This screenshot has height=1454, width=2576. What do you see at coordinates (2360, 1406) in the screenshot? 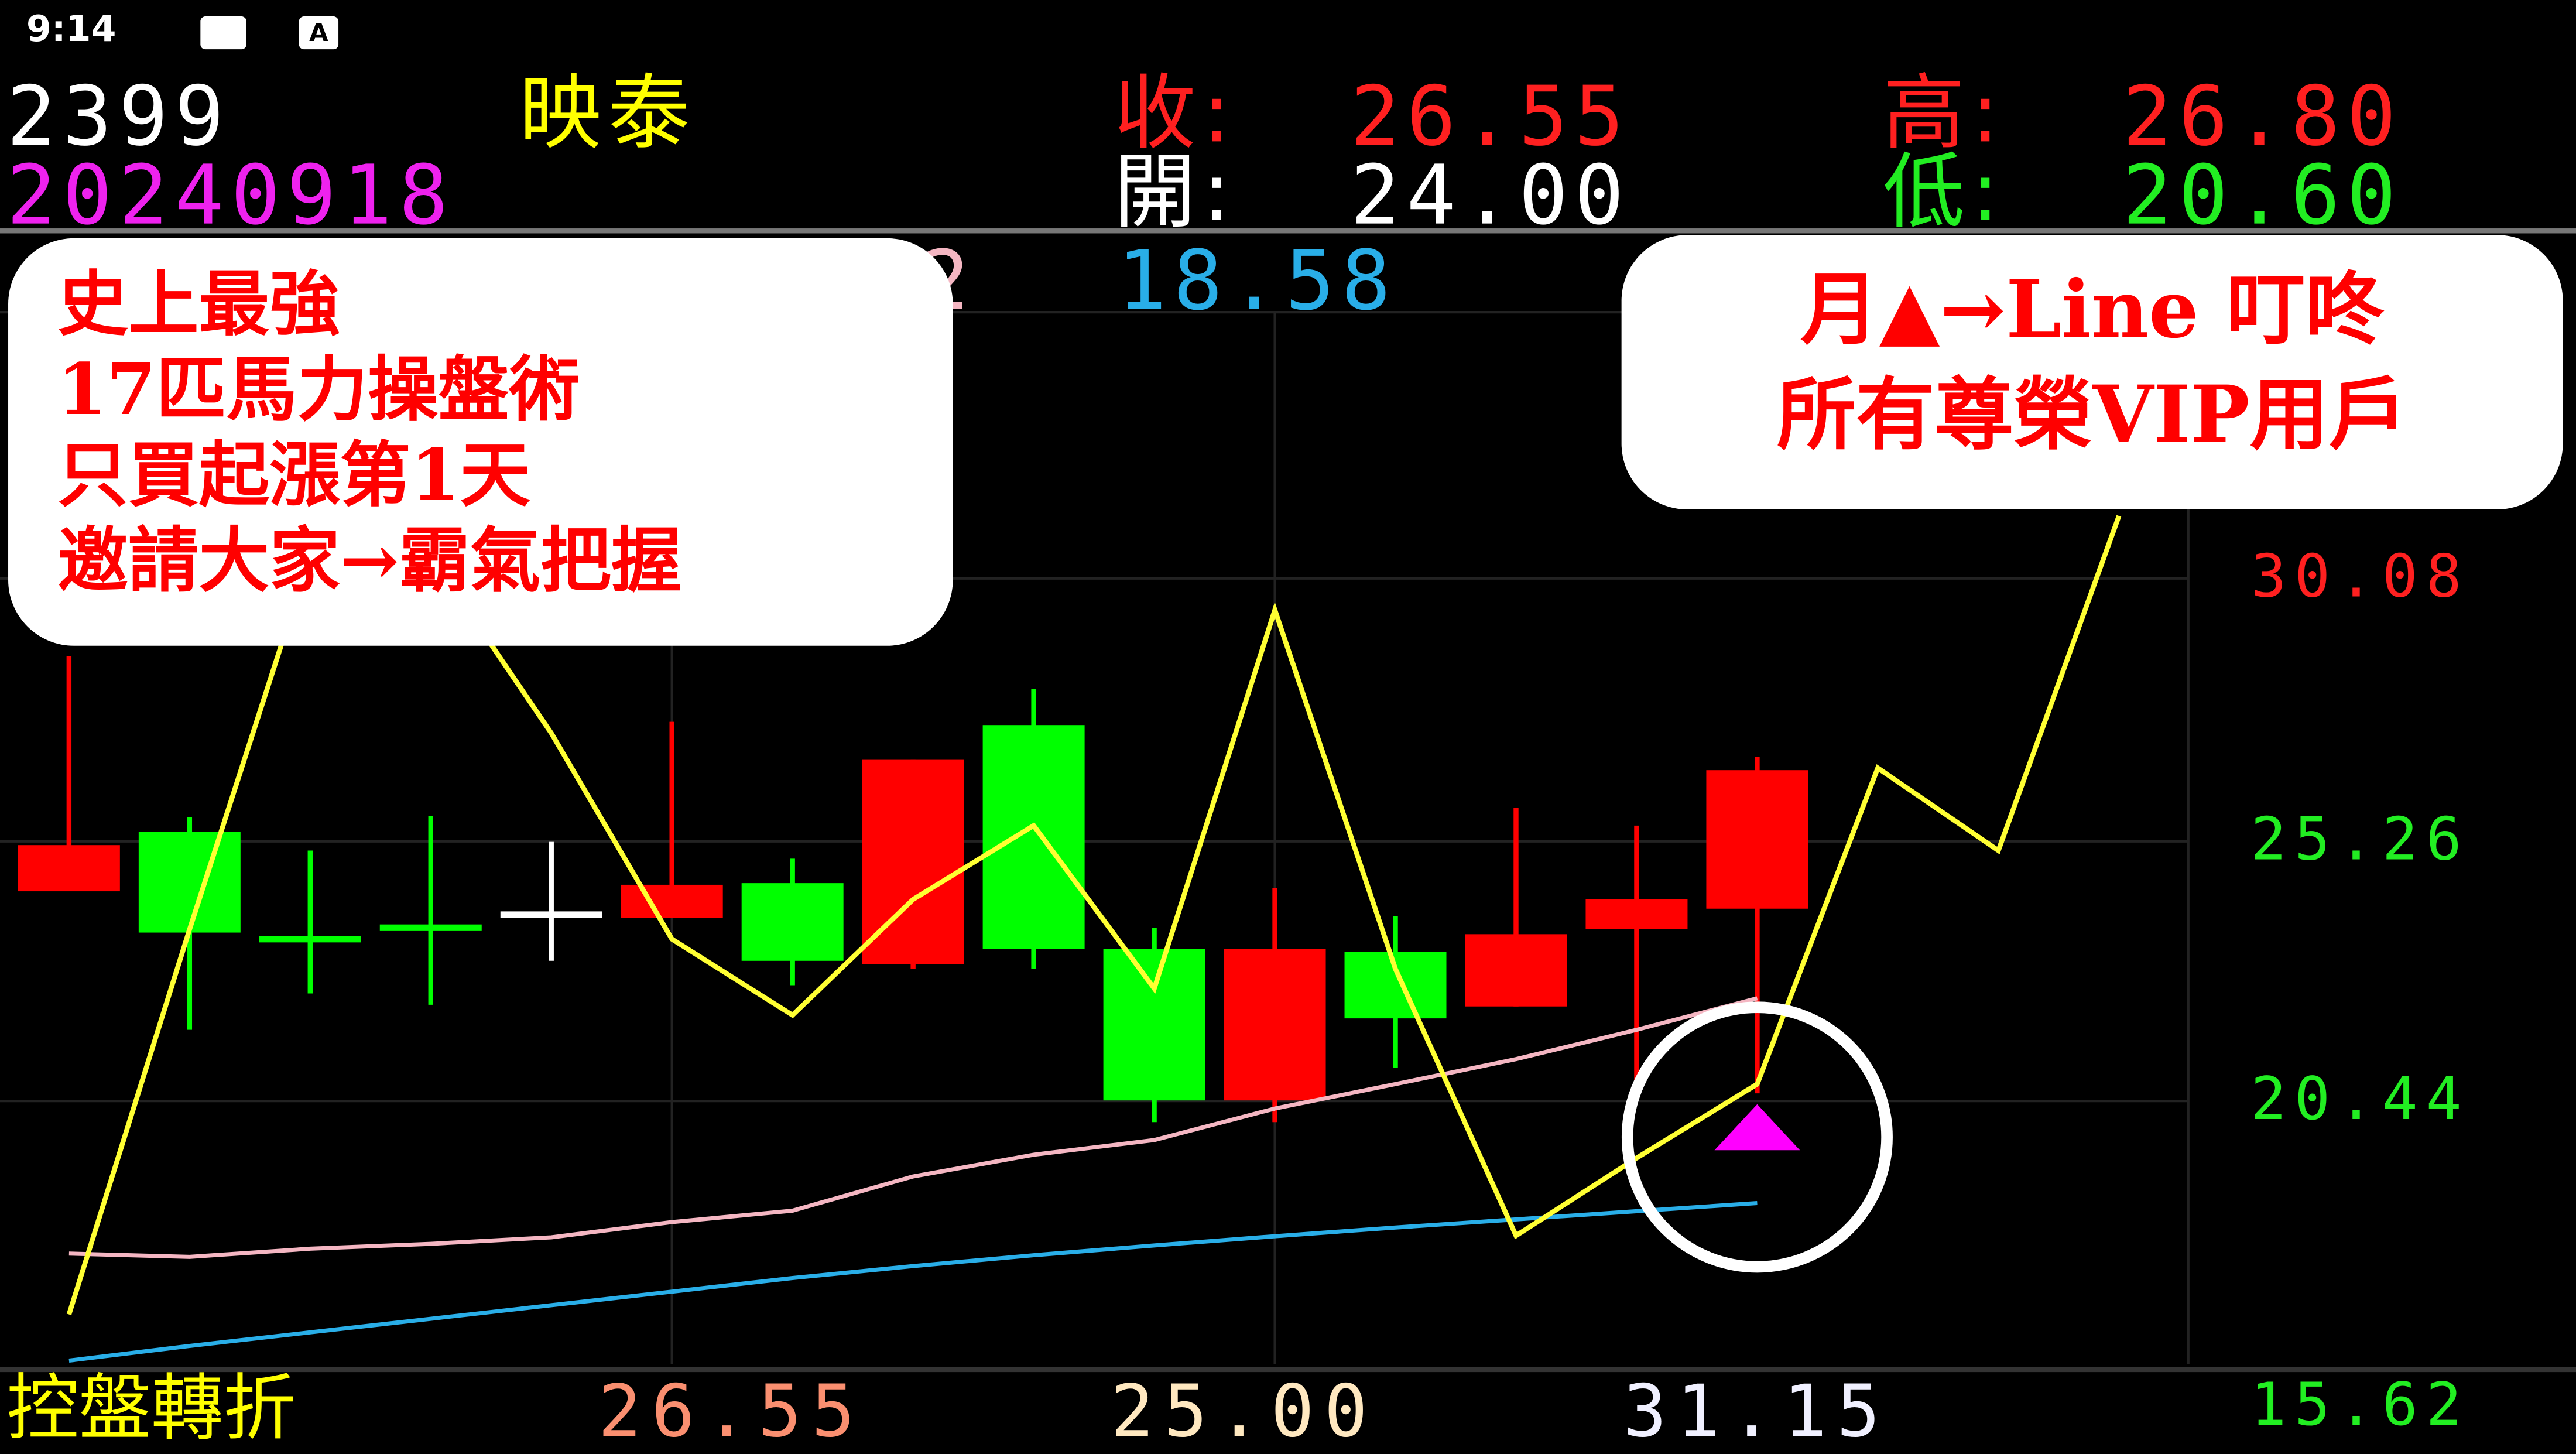
I see `axis-label: 15.62` at bounding box center [2360, 1406].